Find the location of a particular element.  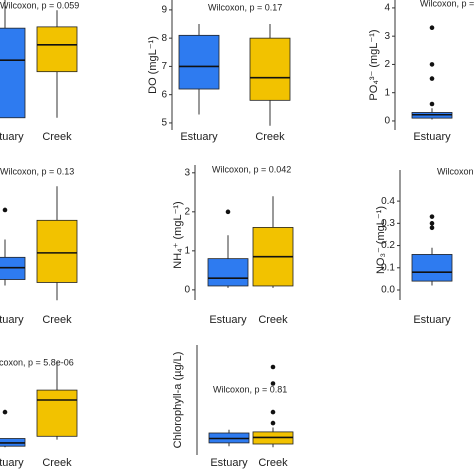

annotation: Wilcoxon, p = is located at coordinates (447, 4).